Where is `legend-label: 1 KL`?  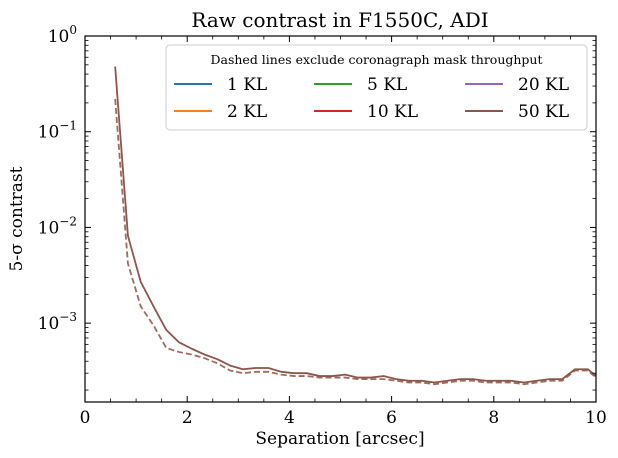
legend-label: 1 KL is located at coordinates (247, 85).